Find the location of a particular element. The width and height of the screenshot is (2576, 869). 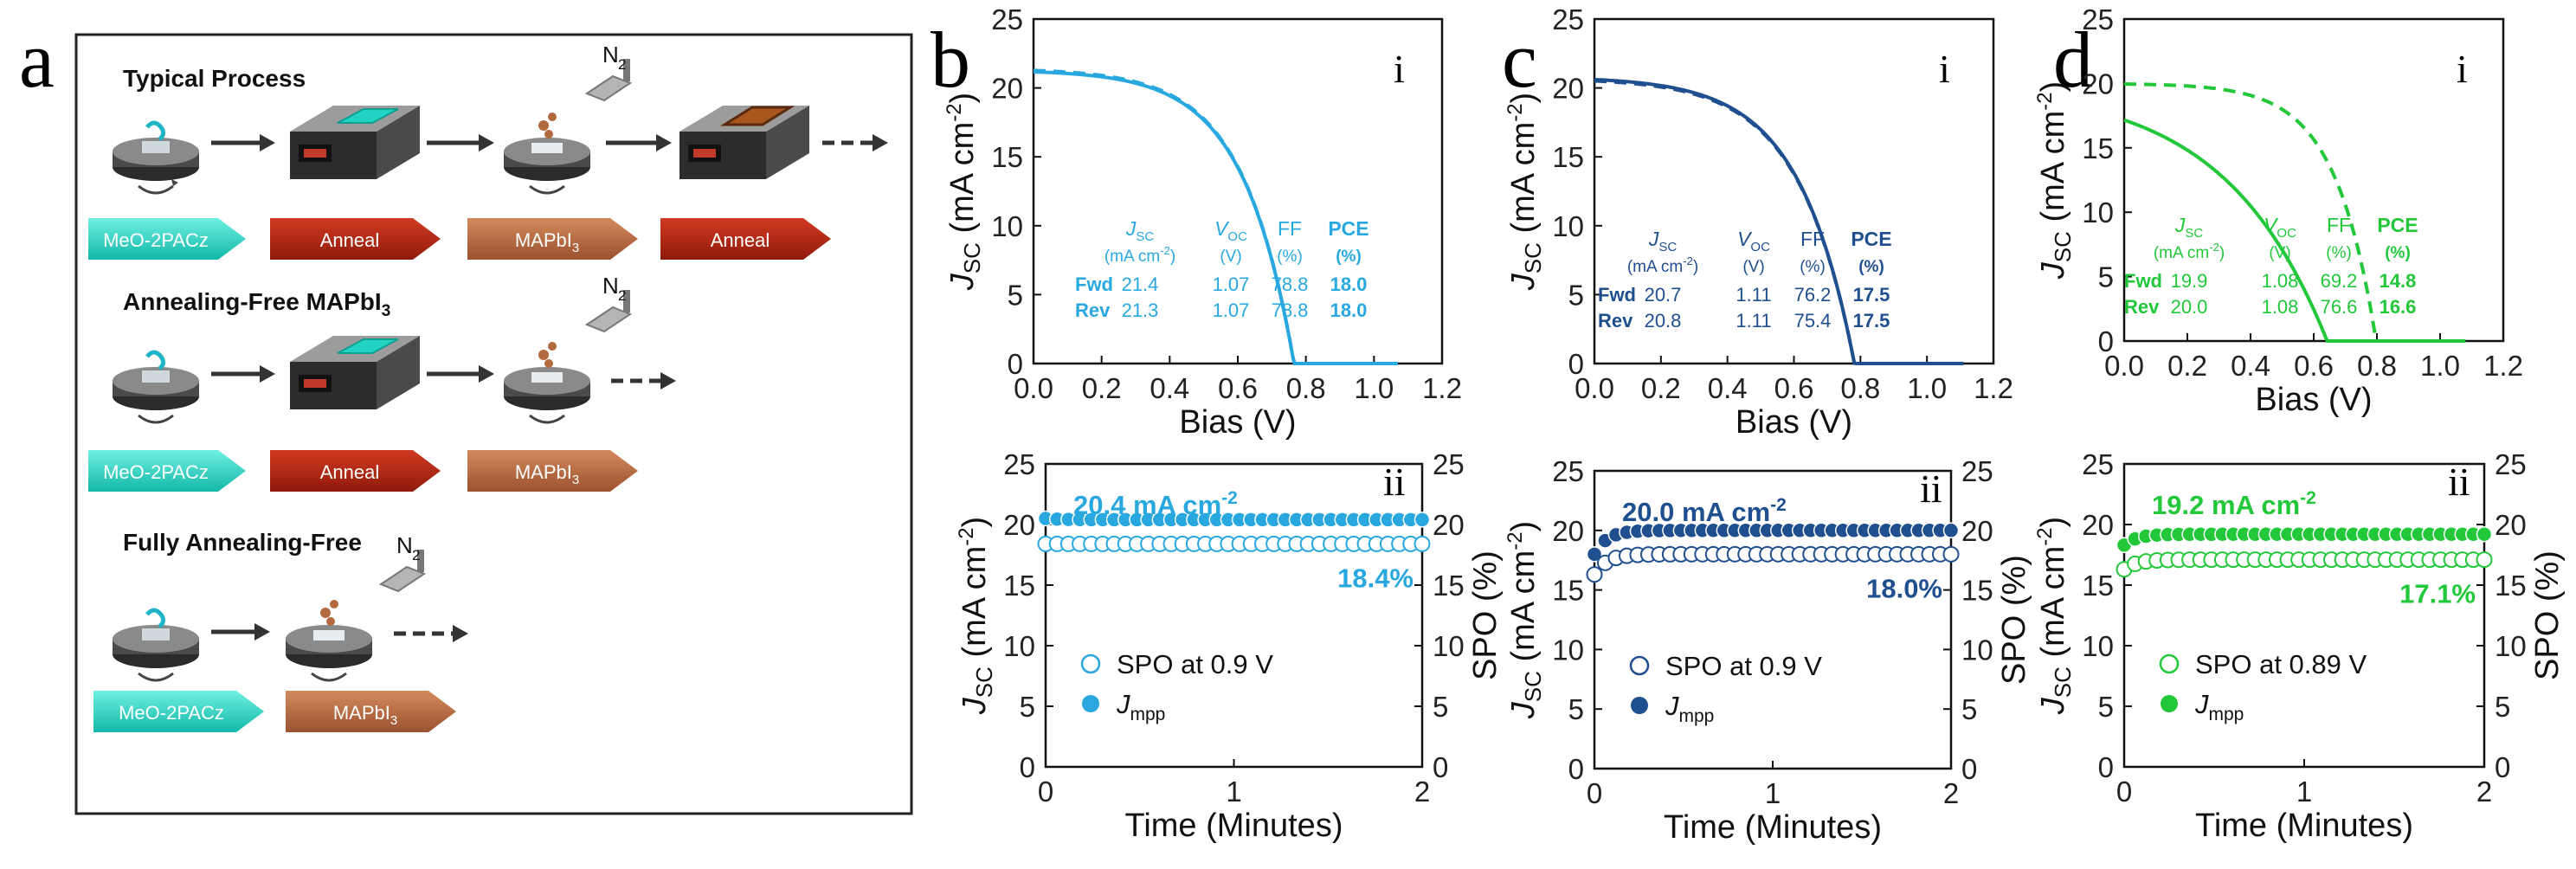

text-part: FF is located at coordinates (1813, 239).